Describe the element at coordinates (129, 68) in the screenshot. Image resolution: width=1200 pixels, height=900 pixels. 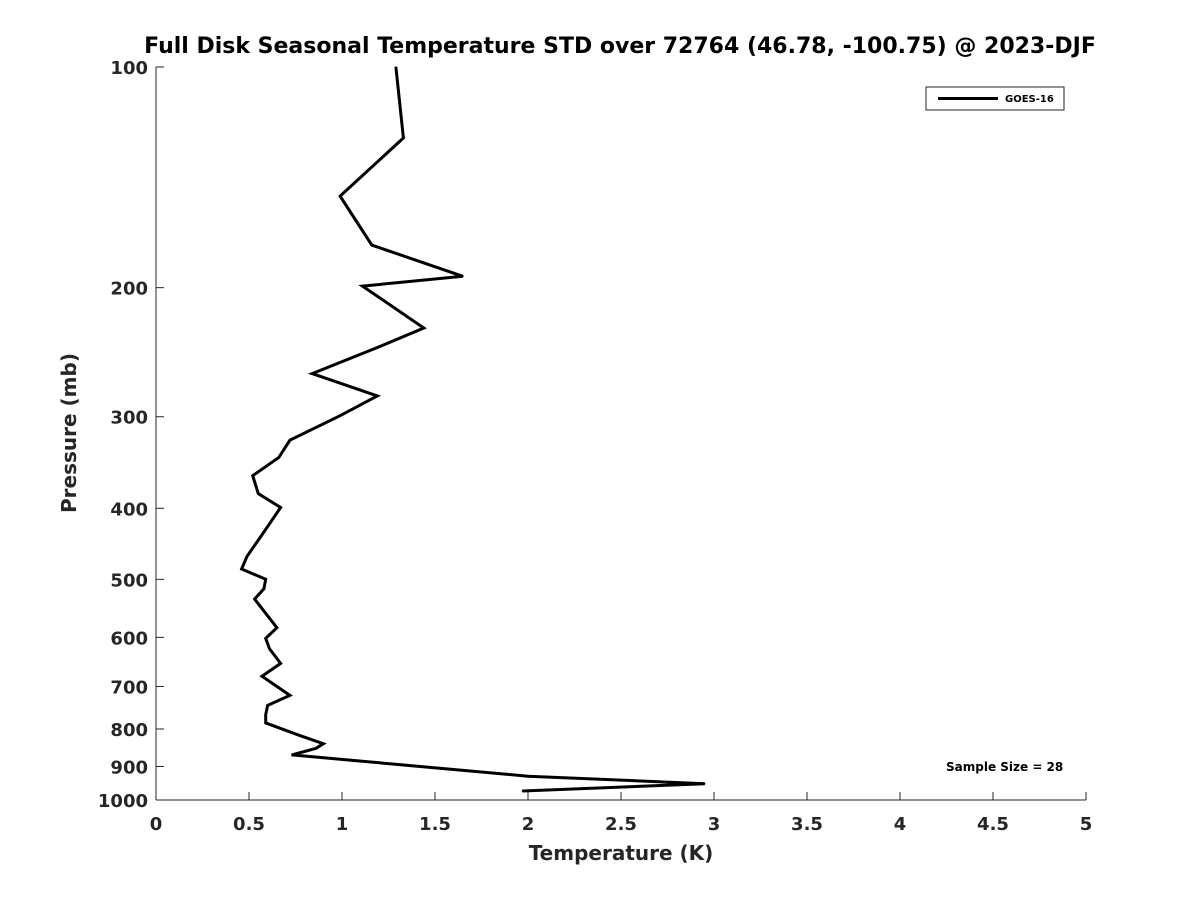
I see `y-tick-label: 100` at that location.